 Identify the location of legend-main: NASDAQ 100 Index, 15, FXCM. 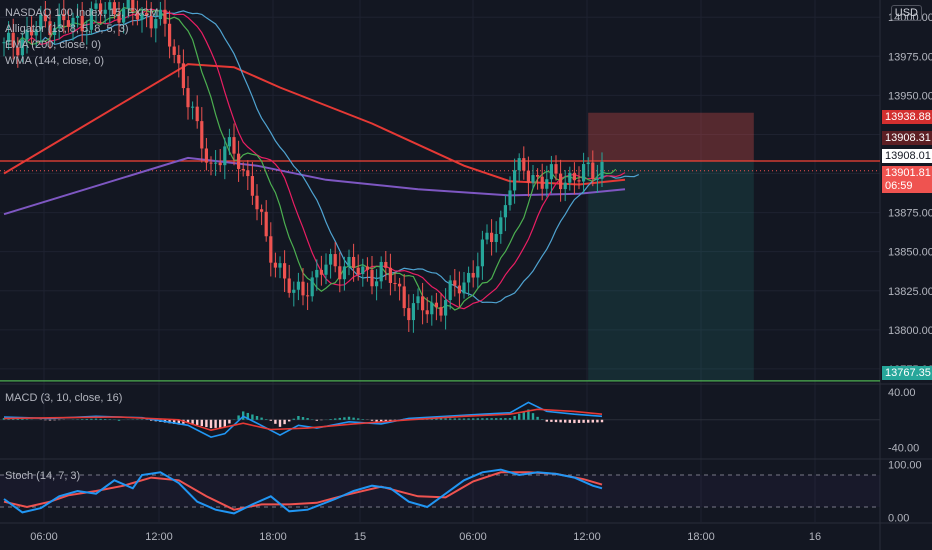
(82, 13).